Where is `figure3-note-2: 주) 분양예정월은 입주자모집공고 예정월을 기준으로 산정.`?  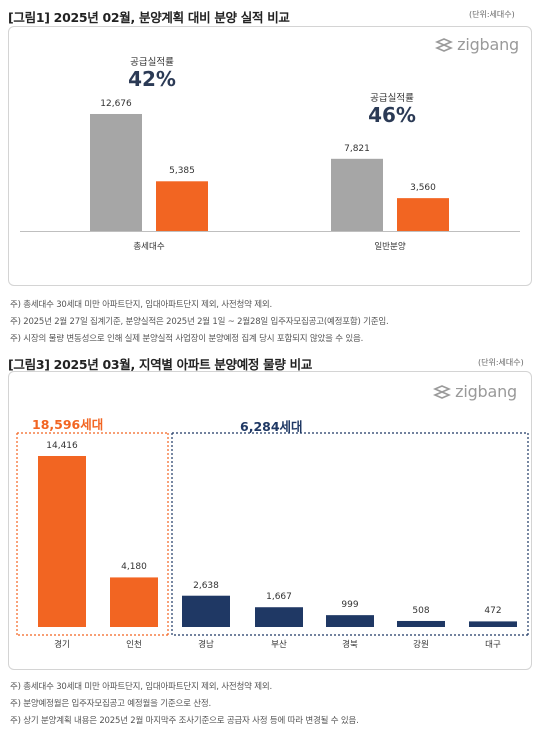
figure3-note-2: 주) 분양예정월은 입주자모집공고 예정월을 기준으로 산정. is located at coordinates (111, 704).